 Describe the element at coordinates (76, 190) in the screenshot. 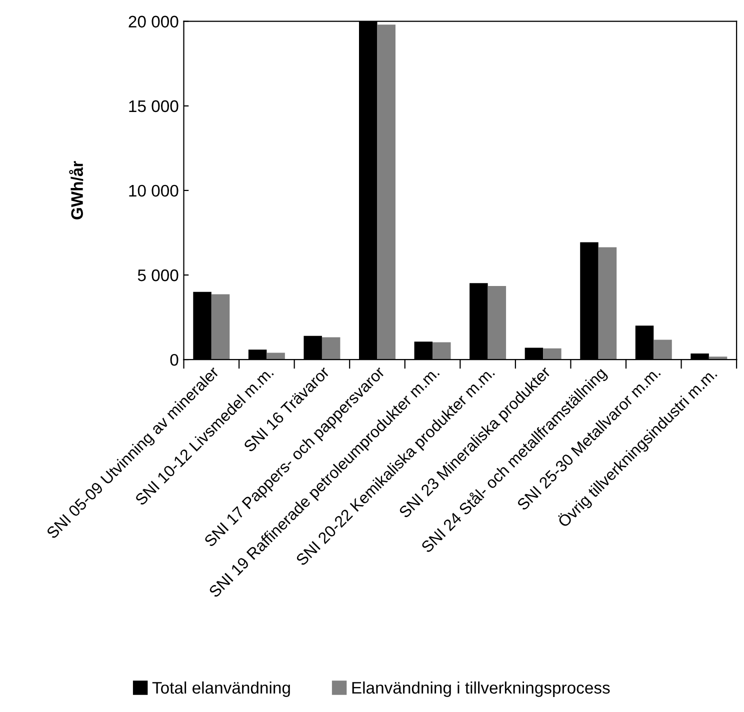

I see `y-axis-title: GWh/år` at that location.